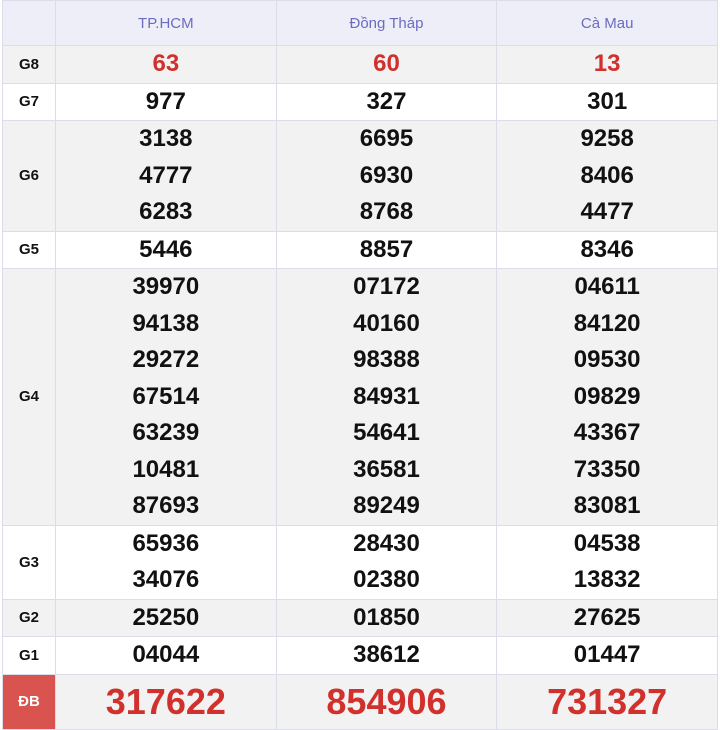 This screenshot has height=730, width=720. I want to click on prize-number: 5446, so click(166, 249).